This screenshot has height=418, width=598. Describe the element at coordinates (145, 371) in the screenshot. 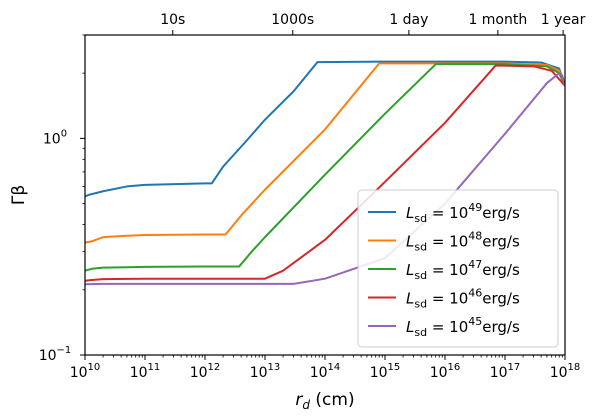

I see `x-tick-label: 1011` at that location.